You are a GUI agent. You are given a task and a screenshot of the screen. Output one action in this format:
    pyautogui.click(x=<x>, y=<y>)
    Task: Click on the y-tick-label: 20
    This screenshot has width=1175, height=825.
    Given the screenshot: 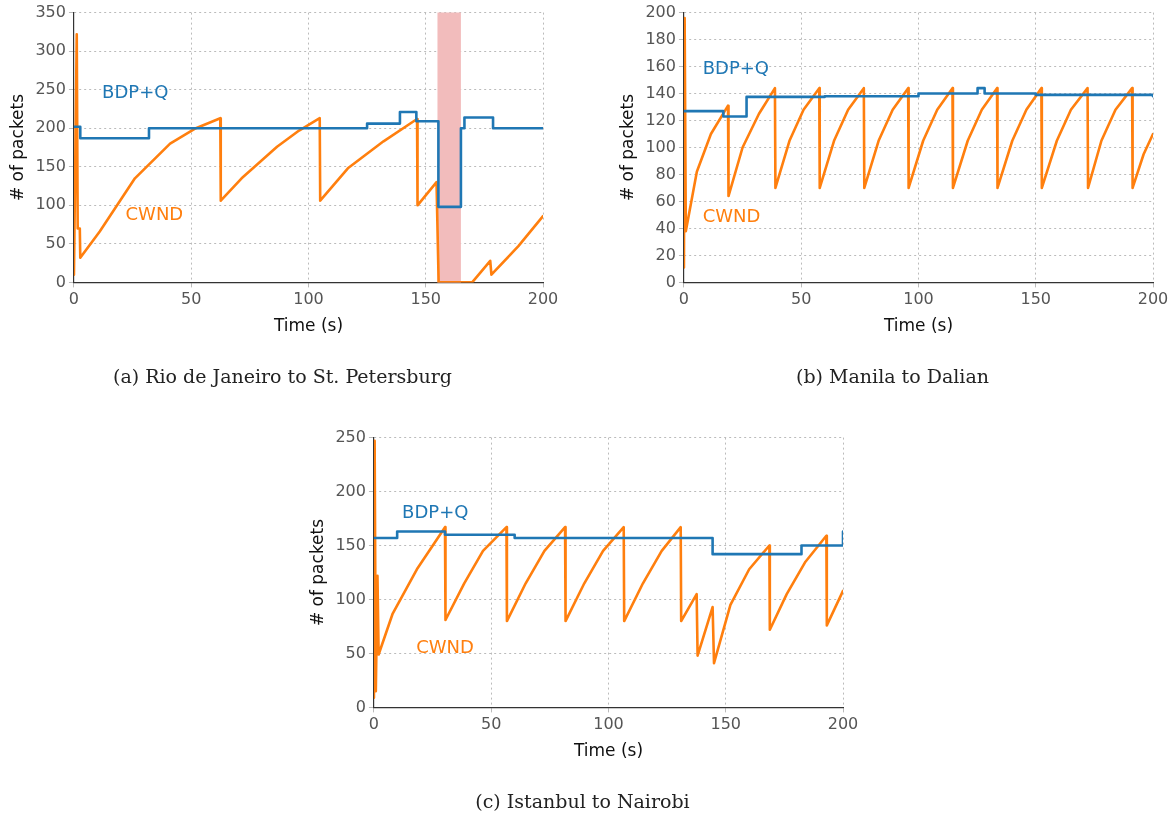 What is the action you would take?
    pyautogui.click(x=665, y=254)
    